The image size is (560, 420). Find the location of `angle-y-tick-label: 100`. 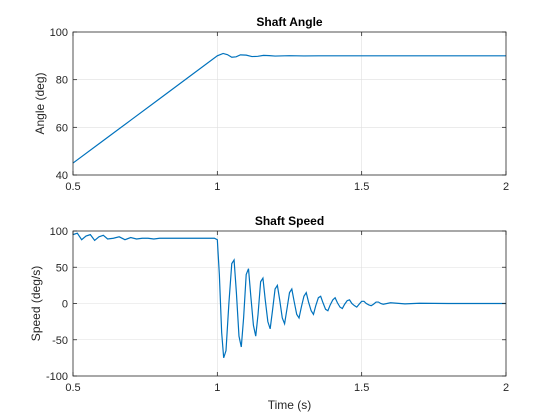

angle-y-tick-label: 100 is located at coordinates (59, 33).